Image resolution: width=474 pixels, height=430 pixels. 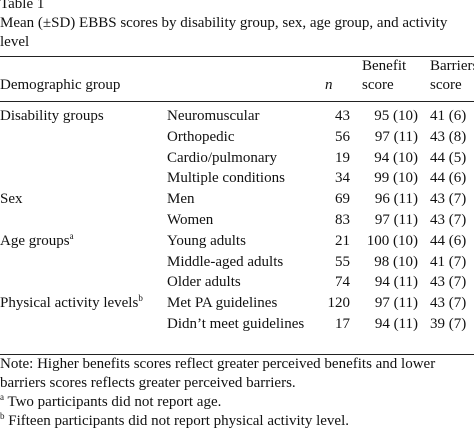 What do you see at coordinates (396, 262) in the screenshot?
I see `row-benefit-score: 98 (10)` at bounding box center [396, 262].